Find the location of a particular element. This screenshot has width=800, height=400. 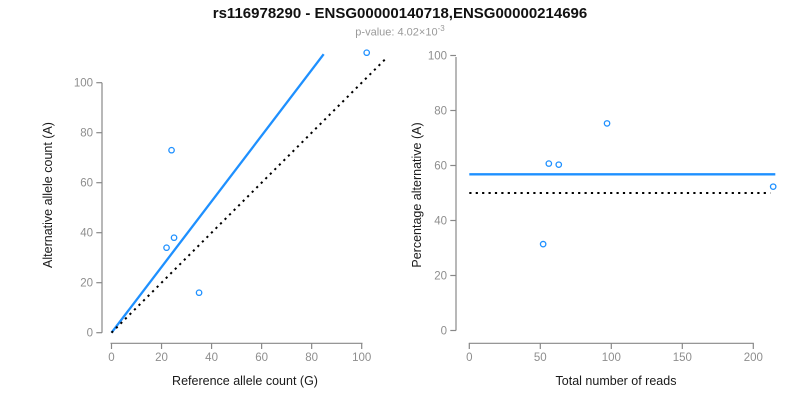

data-points is located at coordinates (658, 184).